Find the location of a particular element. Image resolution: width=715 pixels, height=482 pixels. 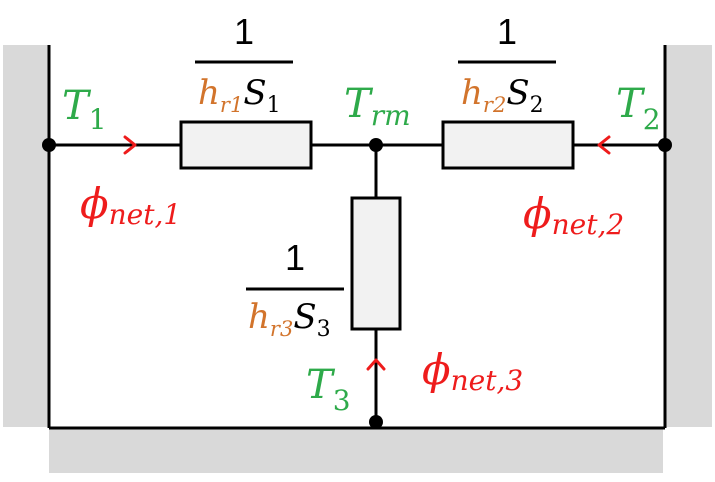

node-trm is located at coordinates (376, 145).